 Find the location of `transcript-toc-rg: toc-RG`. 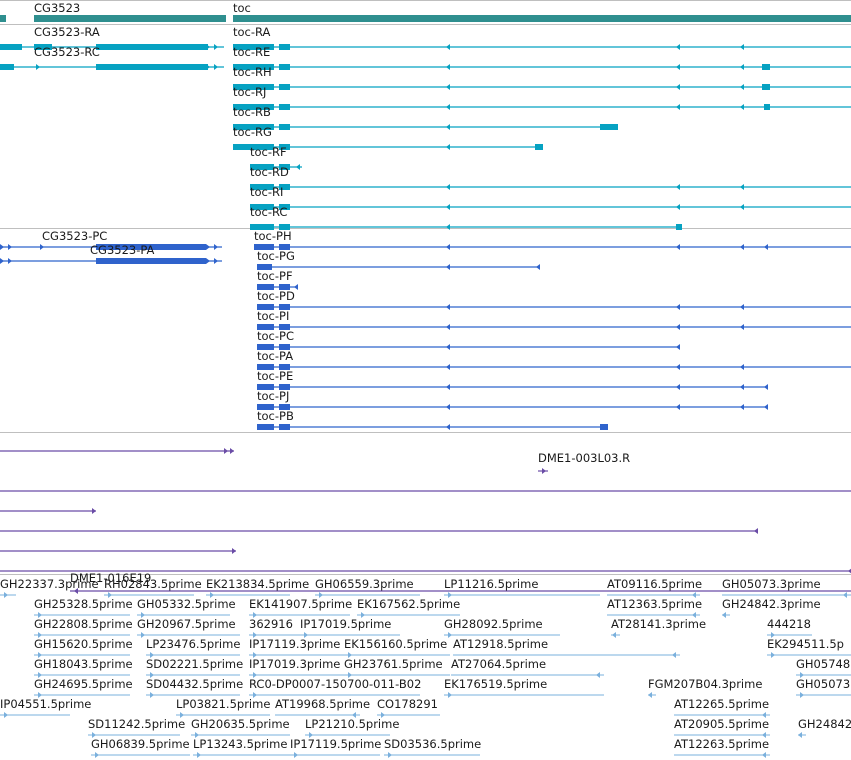

transcript-toc-rg: toc-RG is located at coordinates (388, 137).